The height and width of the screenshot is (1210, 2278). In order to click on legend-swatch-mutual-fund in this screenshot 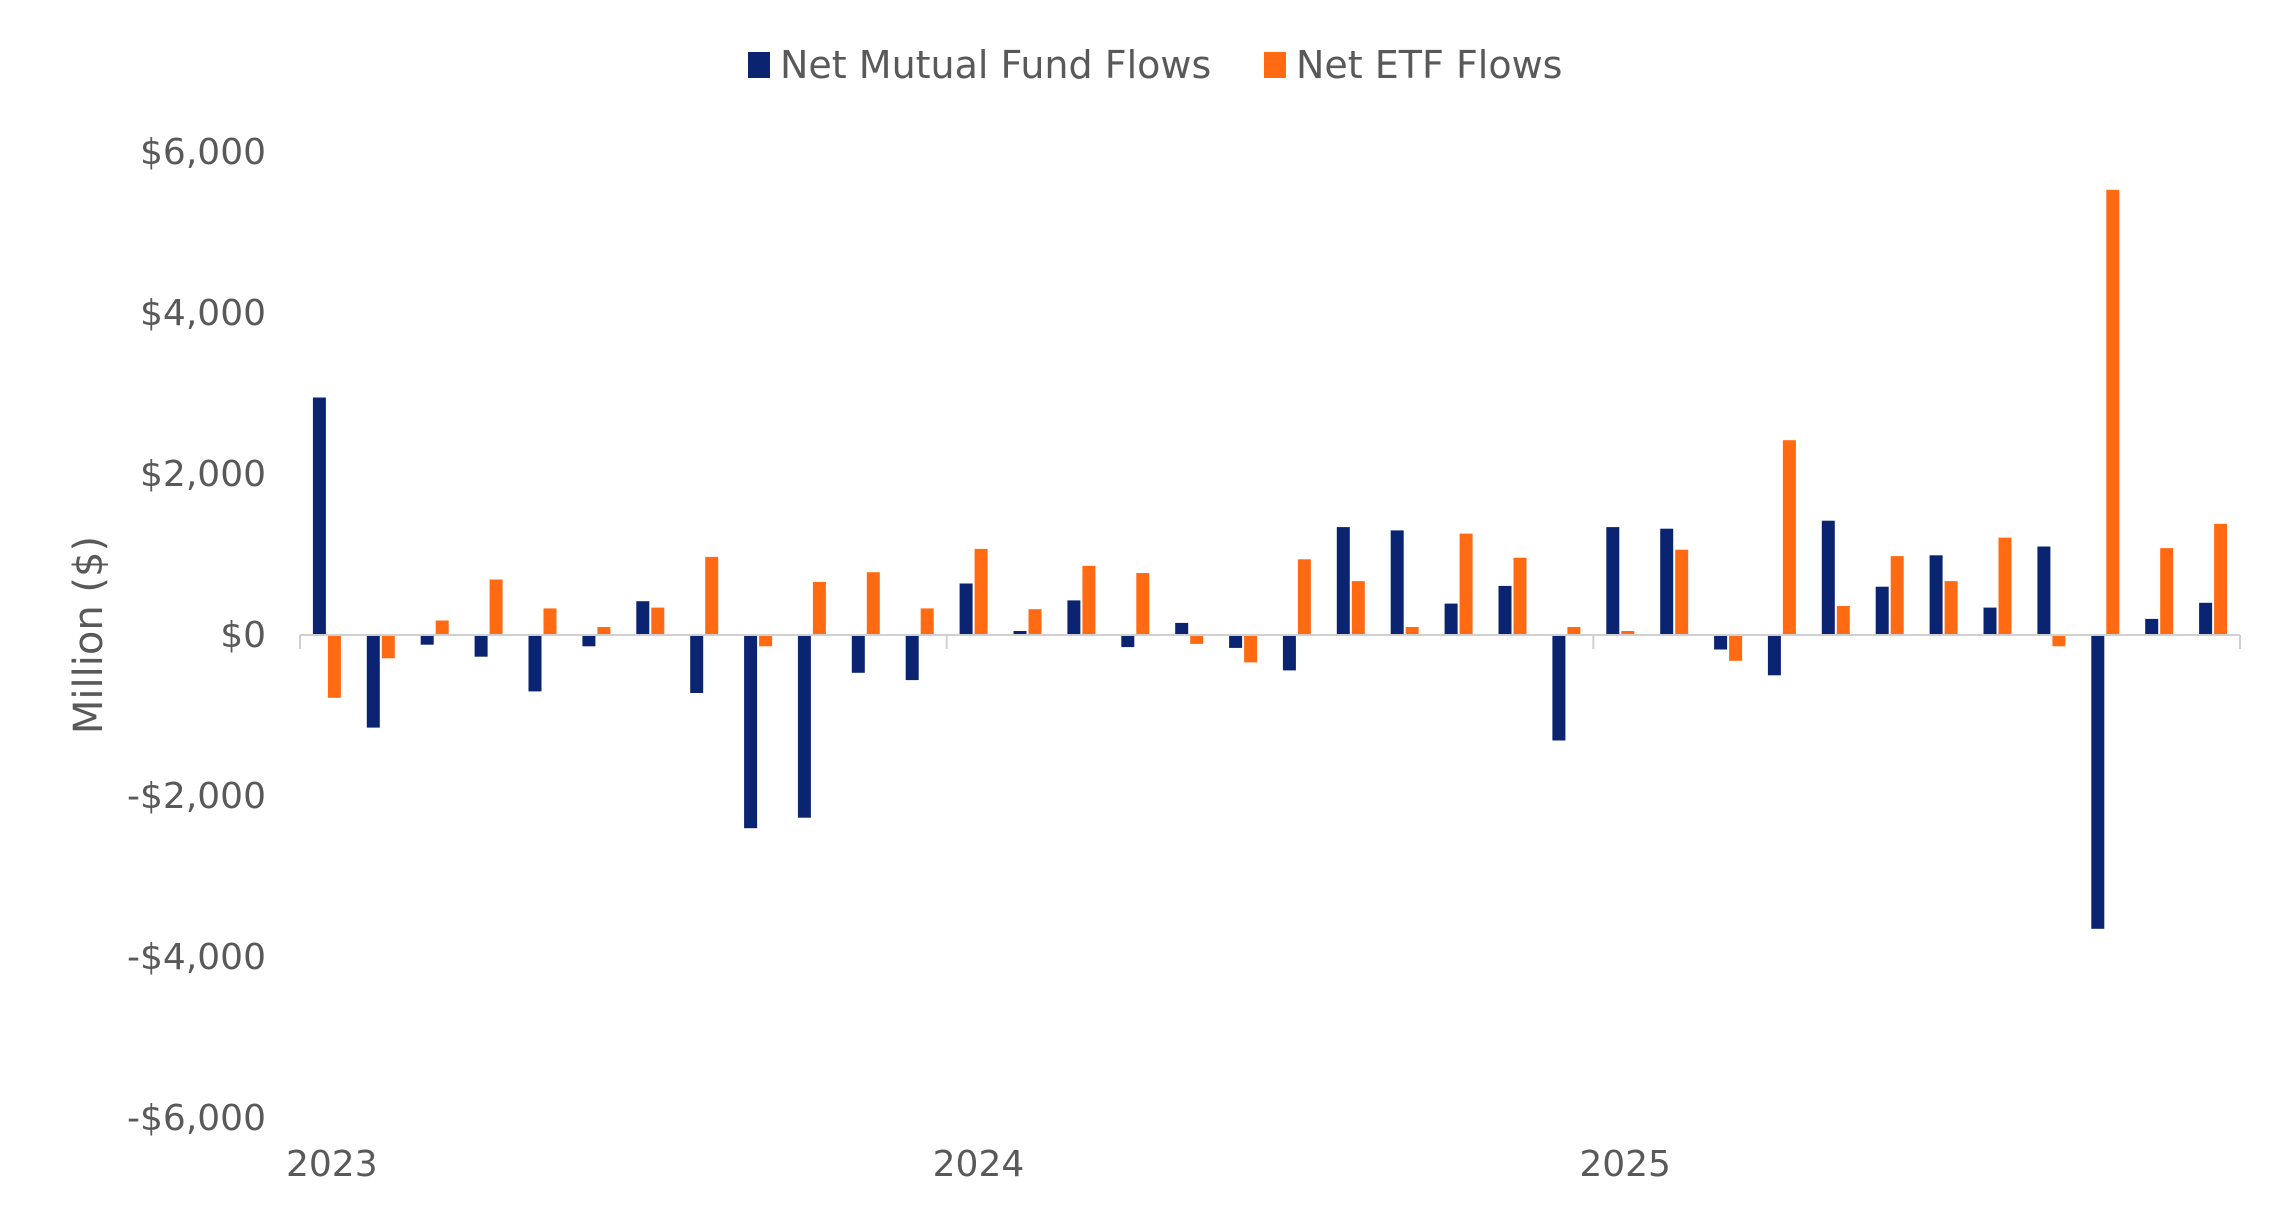, I will do `click(759, 65)`.